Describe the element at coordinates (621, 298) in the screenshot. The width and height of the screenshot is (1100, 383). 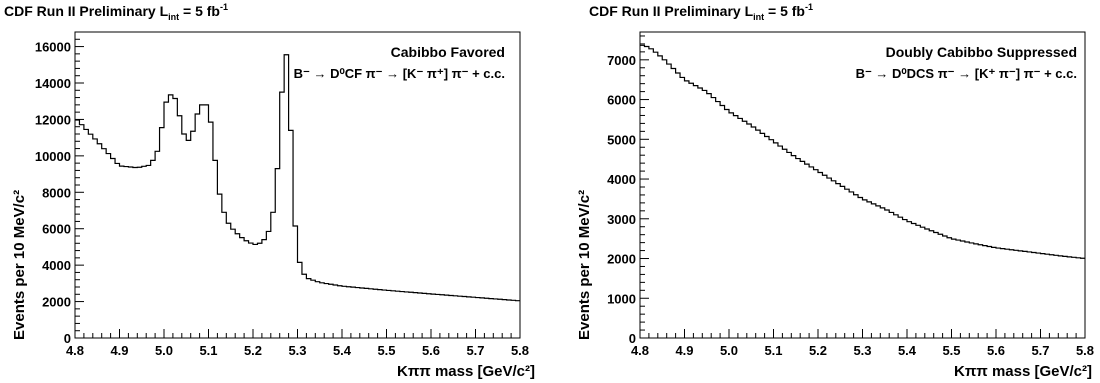
I see `right-y-tick-label: 1000` at that location.